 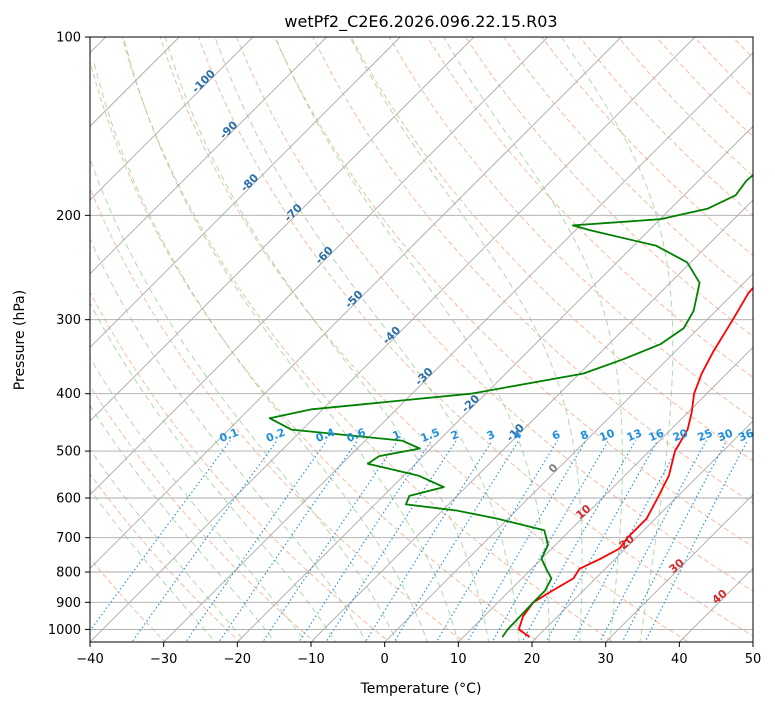 I want to click on mixing-ratio-label: 0.4, so click(x=325, y=435).